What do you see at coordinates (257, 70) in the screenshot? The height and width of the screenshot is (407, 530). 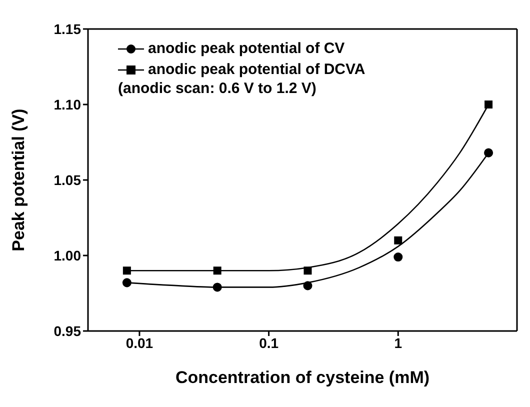 I see `legend-label: anodic peak potential of DCVA` at bounding box center [257, 70].